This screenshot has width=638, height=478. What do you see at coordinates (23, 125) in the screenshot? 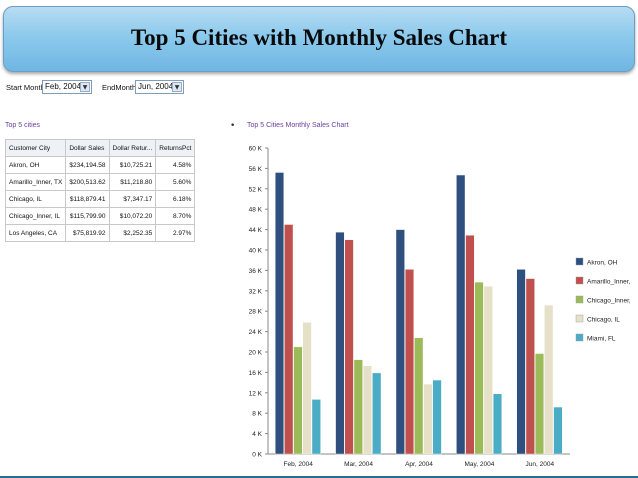
I see `table-title: Top 5 cities` at bounding box center [23, 125].